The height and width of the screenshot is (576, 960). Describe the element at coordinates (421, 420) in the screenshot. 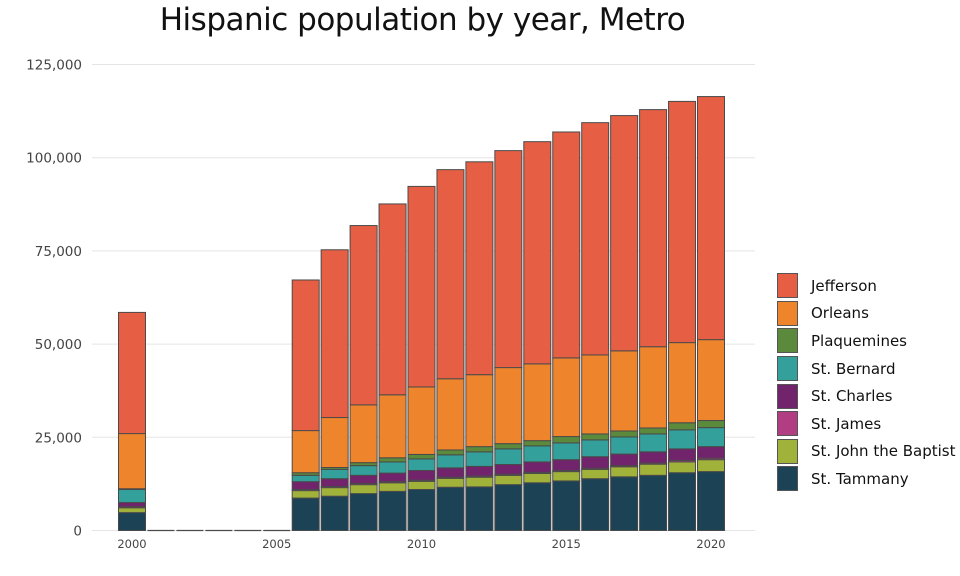

I see `bar-segment-orleans-2010` at that location.